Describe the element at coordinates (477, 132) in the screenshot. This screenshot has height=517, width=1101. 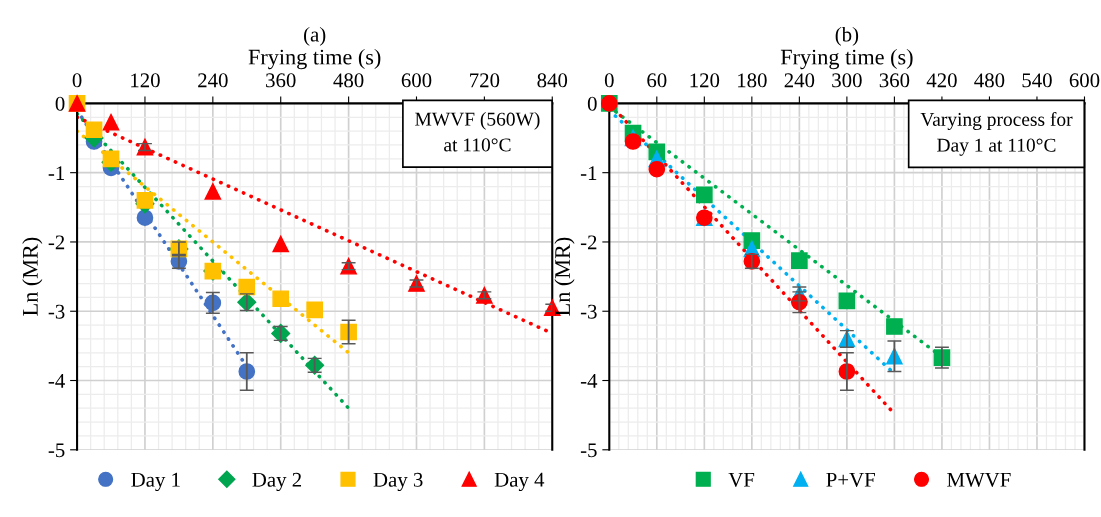
I see `annotation: MWVF (560W) at 110°C` at that location.